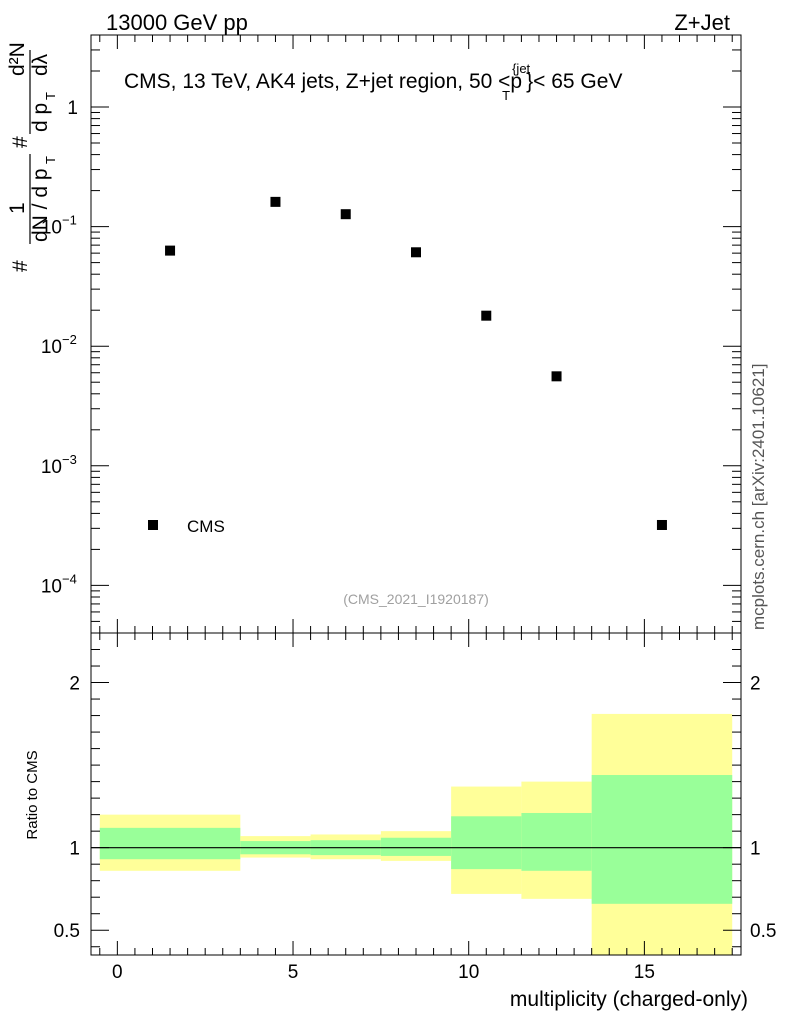 This screenshot has height=1024, width=786. What do you see at coordinates (506, 95) in the screenshot?
I see `main-title-sub: T` at bounding box center [506, 95].